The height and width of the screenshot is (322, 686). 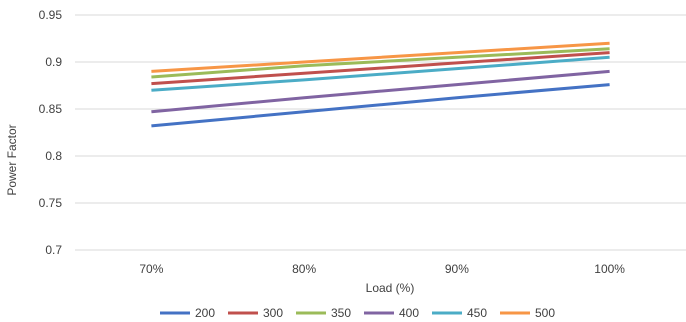 I want to click on legend-item-450: 450, so click(x=459, y=313).